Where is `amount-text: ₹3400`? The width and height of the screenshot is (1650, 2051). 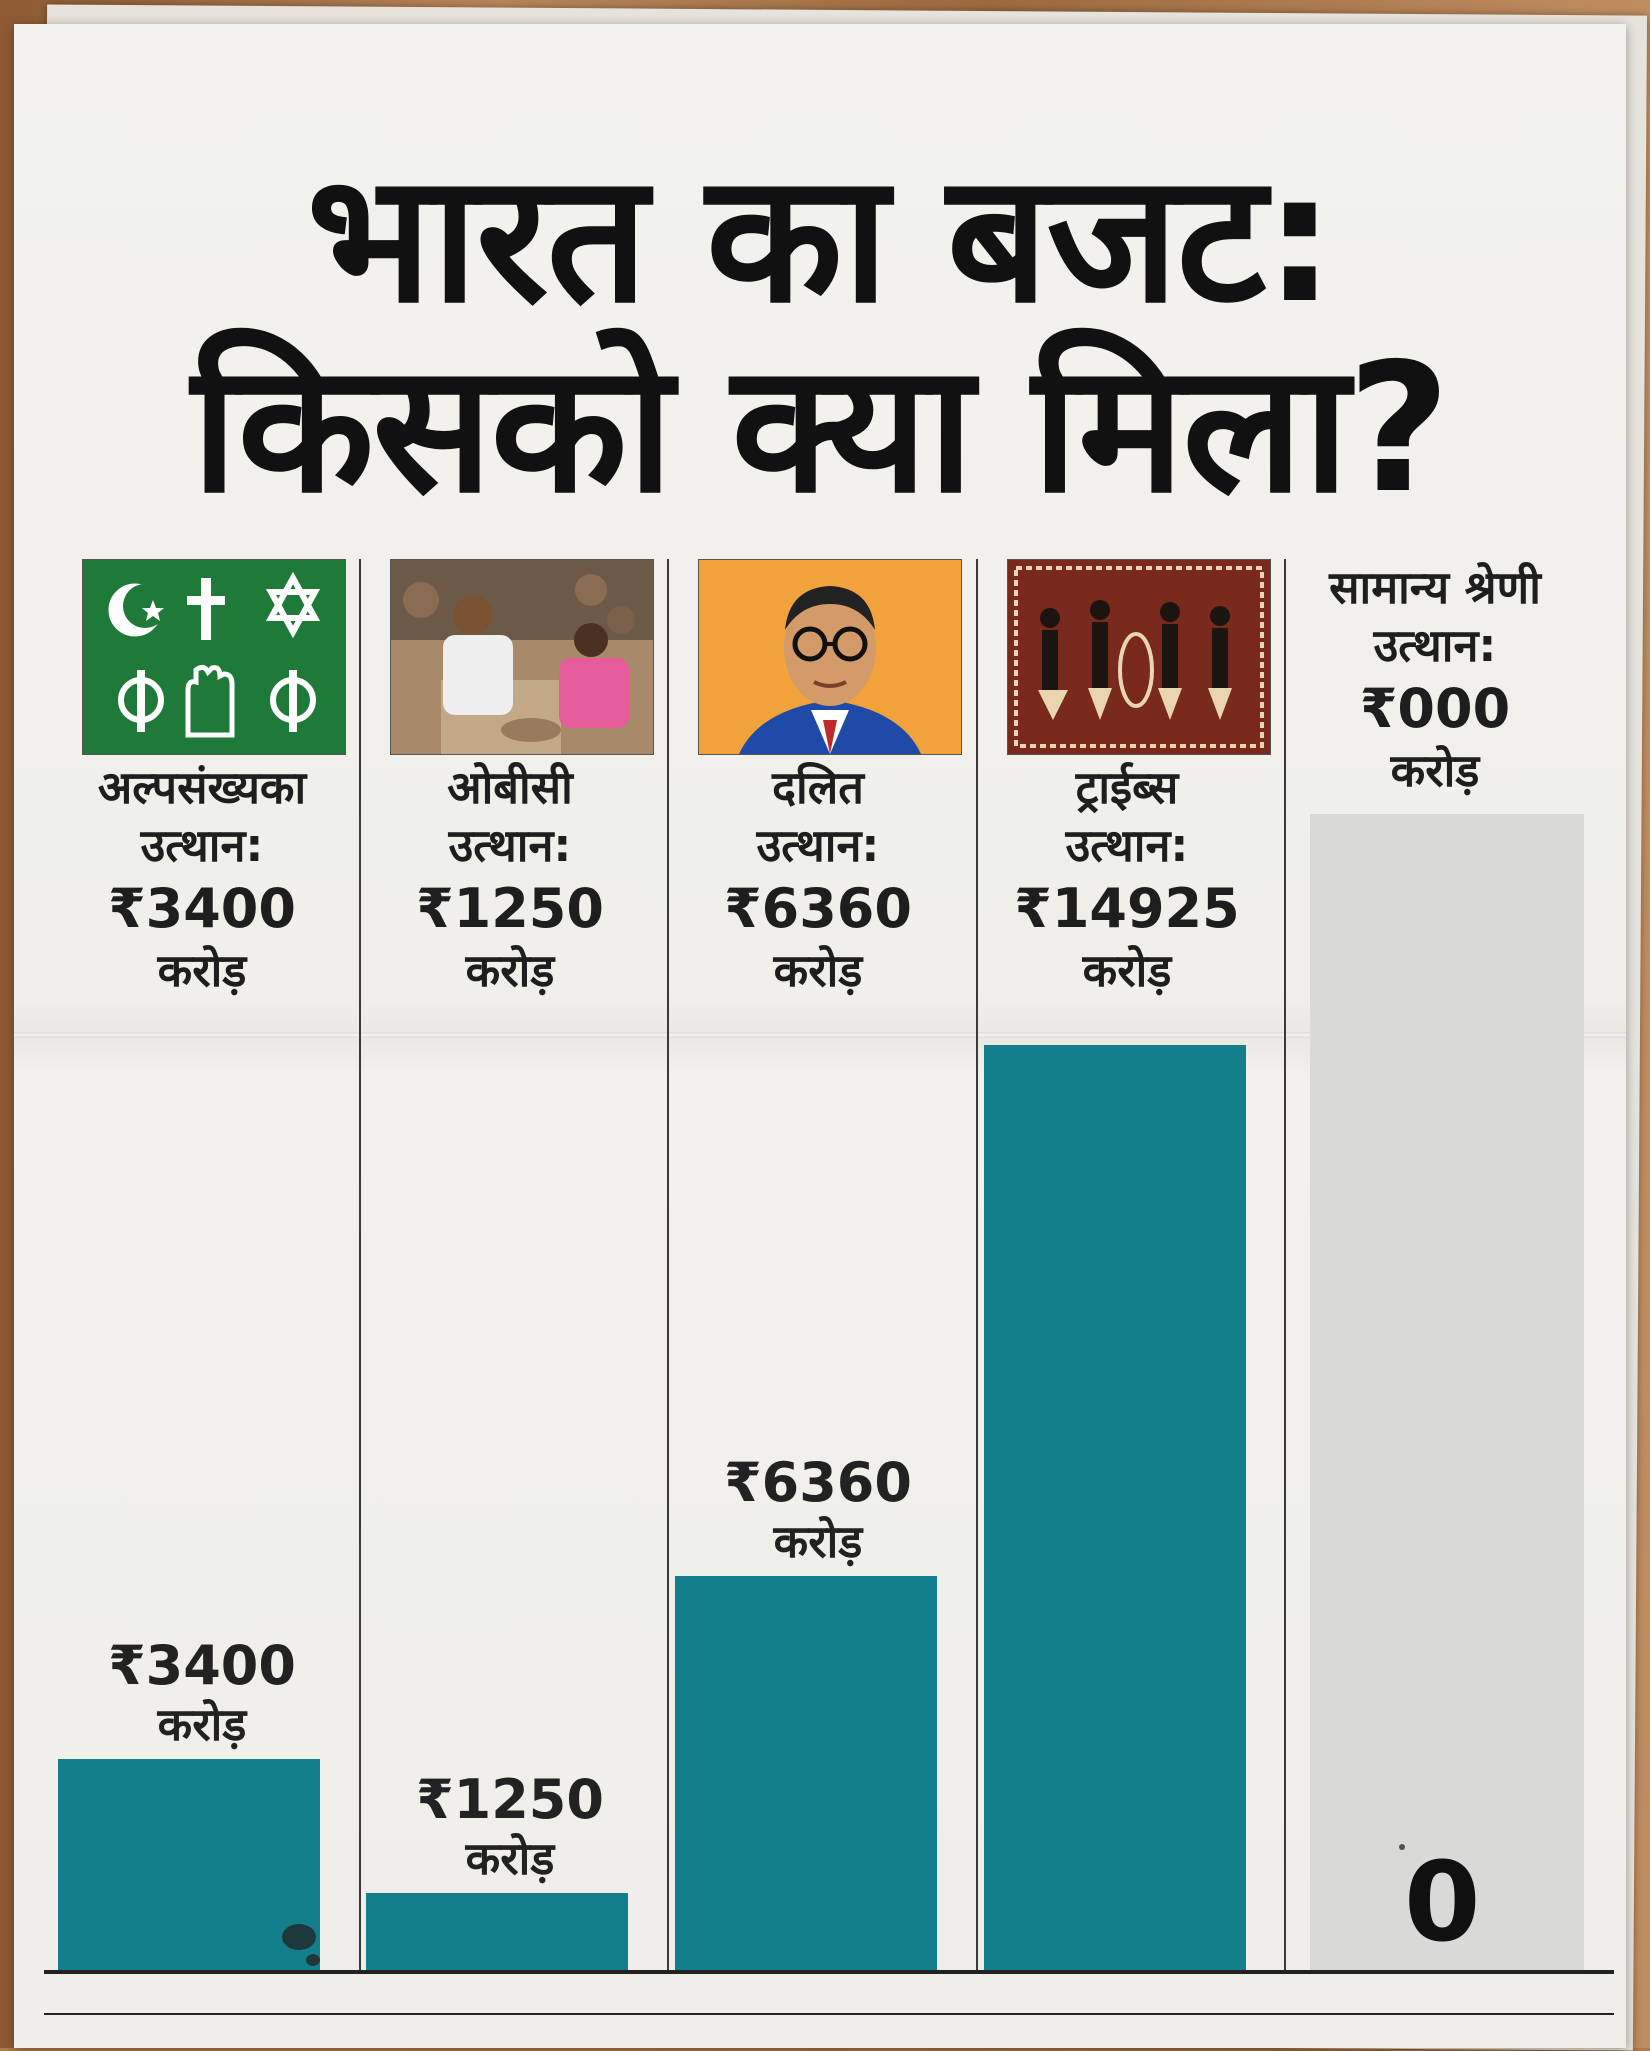 amount-text: ₹3400 is located at coordinates (202, 908).